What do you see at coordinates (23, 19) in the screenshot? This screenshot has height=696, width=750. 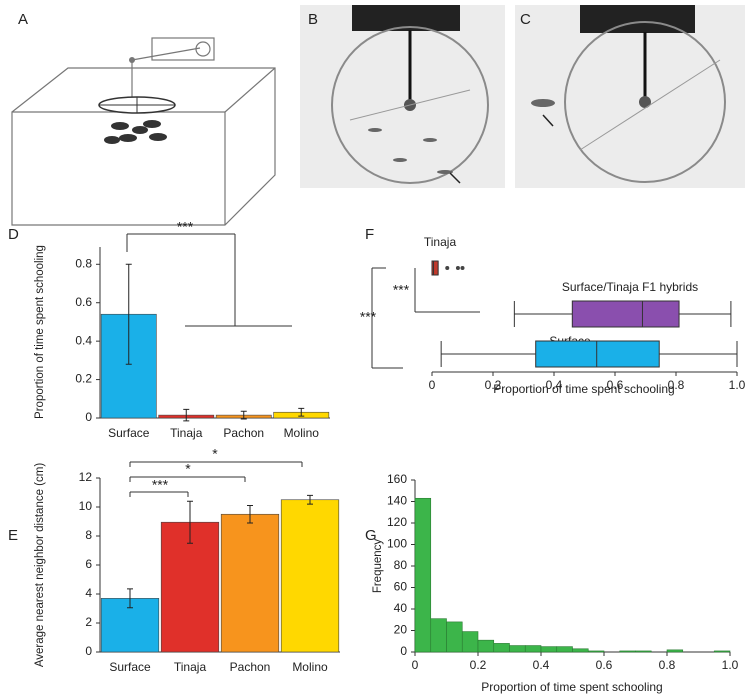 I see `panel-label: A` at bounding box center [23, 19].